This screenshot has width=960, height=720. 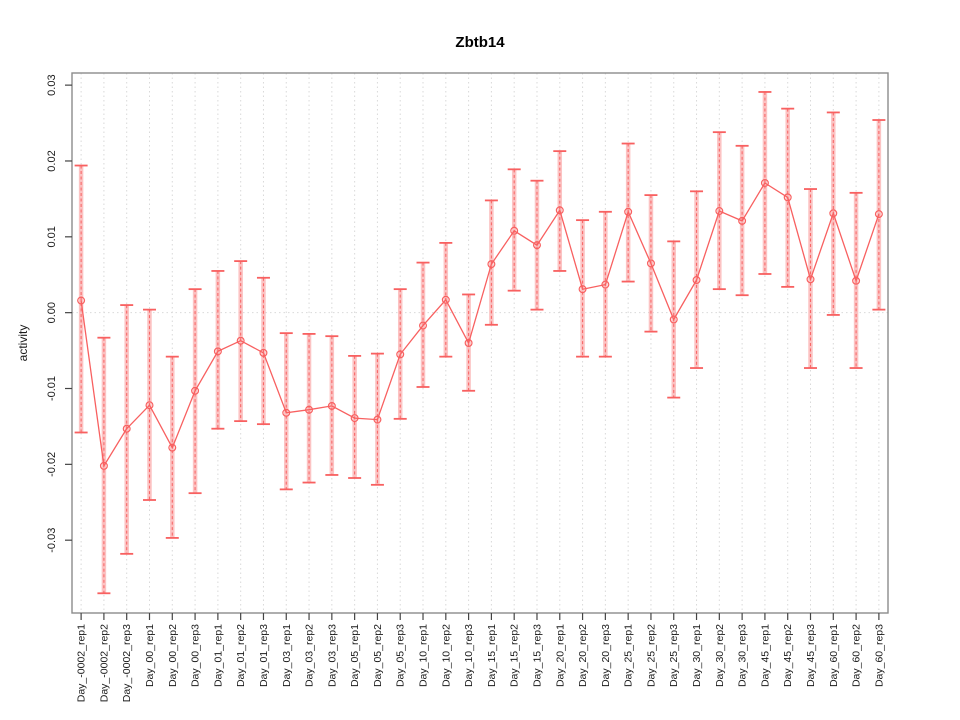 I want to click on x-tick-label: Day_05_rep3, so click(x=401, y=655).